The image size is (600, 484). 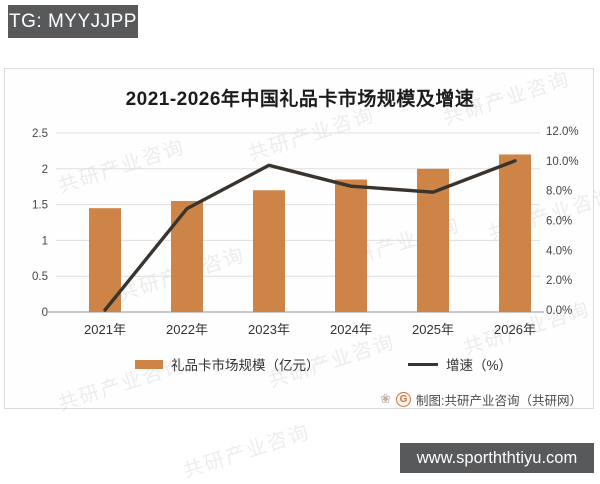 I want to click on source-attribution: ❀ G 制图:共研产业咨询（共研网）, so click(x=481, y=399).